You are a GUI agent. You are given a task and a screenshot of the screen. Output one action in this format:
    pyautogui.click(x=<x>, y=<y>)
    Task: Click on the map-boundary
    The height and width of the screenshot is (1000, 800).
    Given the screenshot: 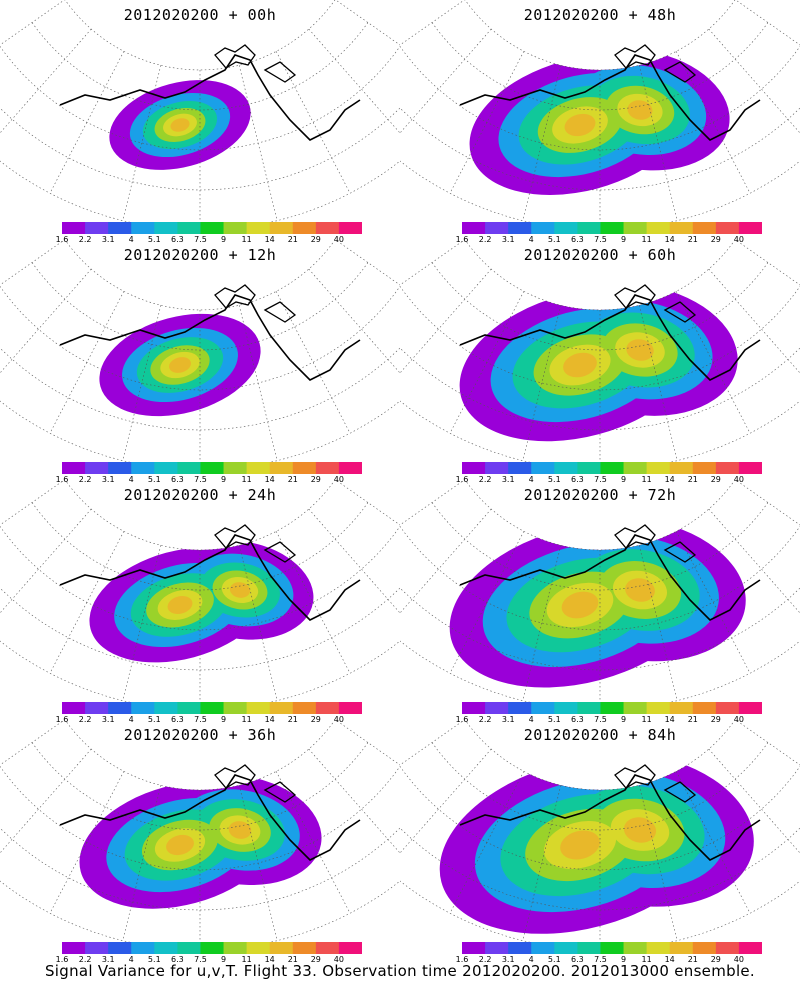 What is the action you would take?
    pyautogui.click(x=600, y=591)
    